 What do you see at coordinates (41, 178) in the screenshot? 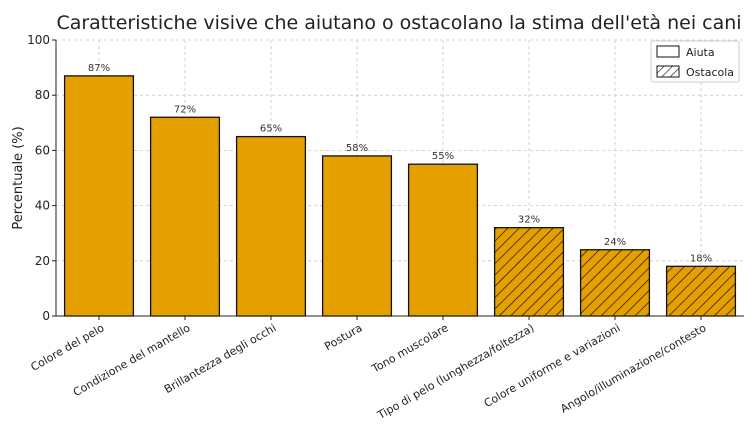
I see `y-axis-ticks: 0 20 40 60 80 100` at bounding box center [41, 178].